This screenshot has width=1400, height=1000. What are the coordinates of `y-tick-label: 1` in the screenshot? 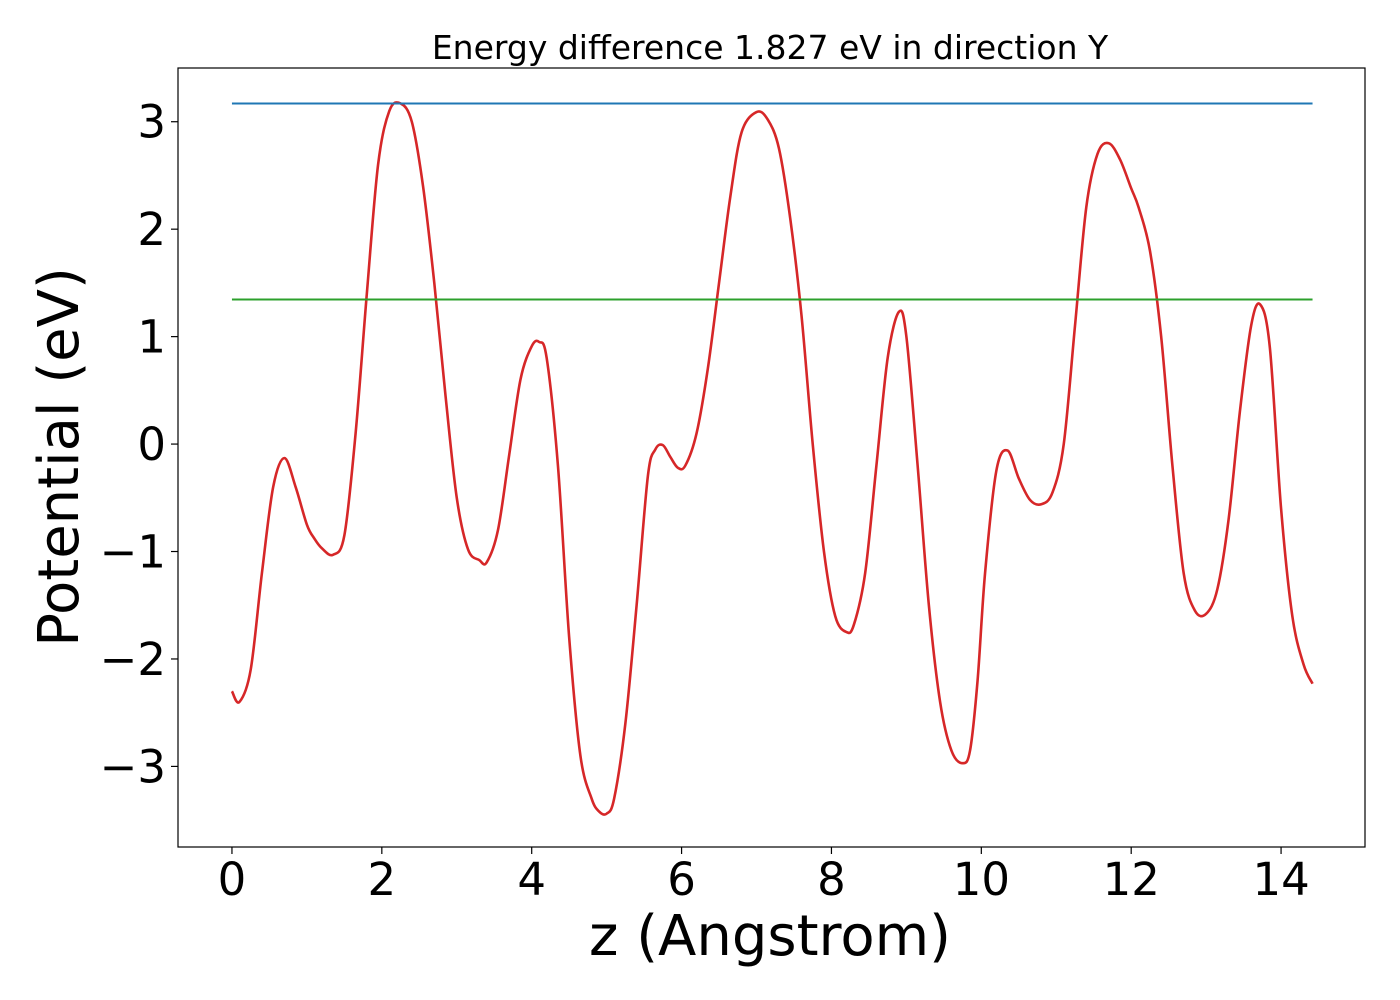 It's located at (151, 337).